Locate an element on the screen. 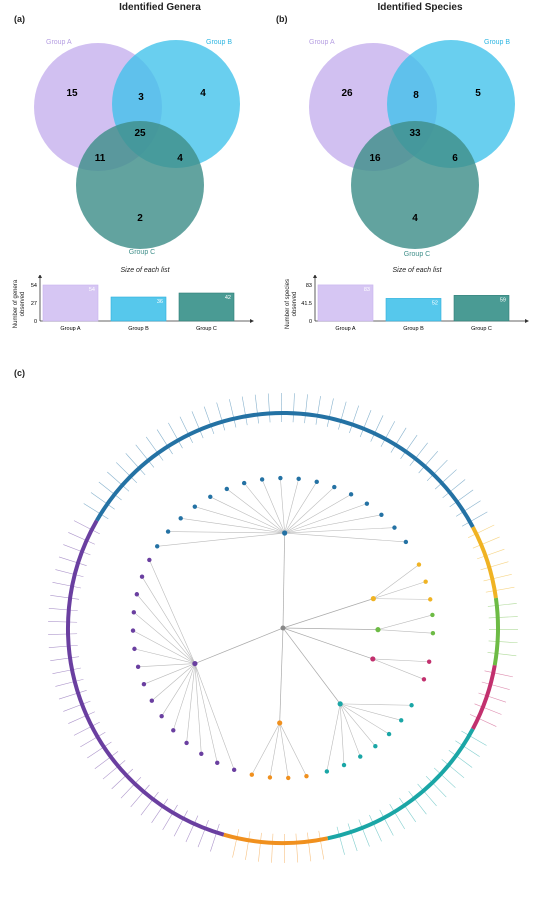 The width and height of the screenshot is (550, 897). x-category-label: Group B is located at coordinates (138, 329).